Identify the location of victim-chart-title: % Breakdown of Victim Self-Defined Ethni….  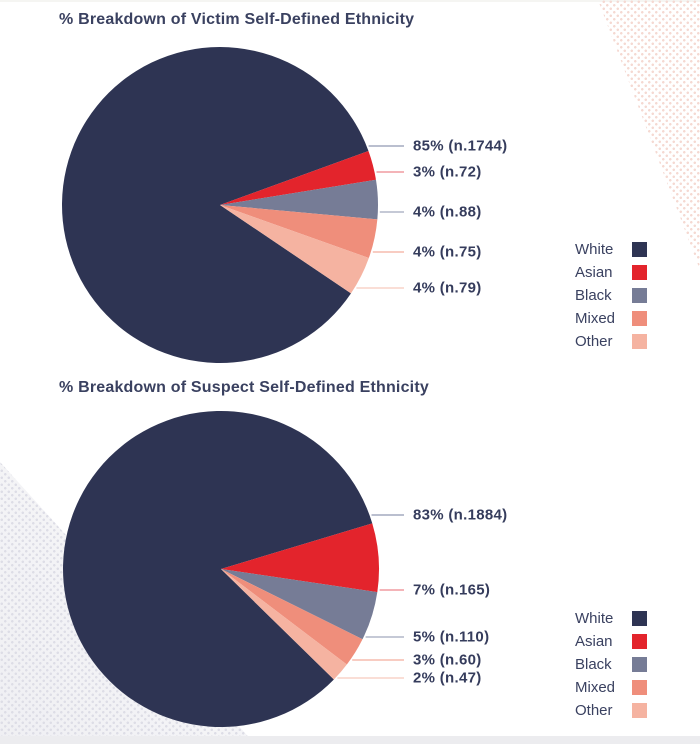
(237, 19).